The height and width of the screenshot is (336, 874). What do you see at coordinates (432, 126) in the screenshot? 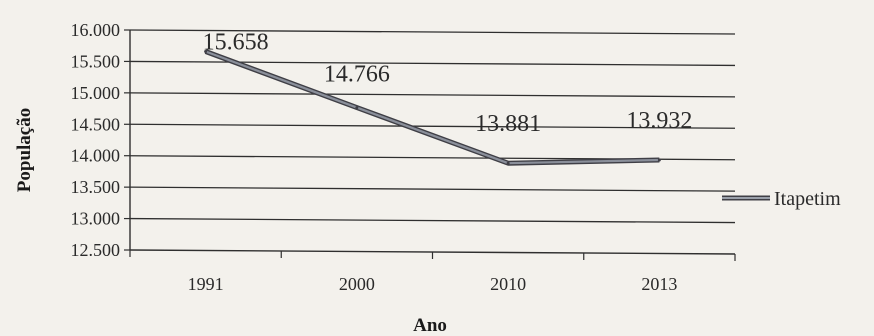
I see `gridline-14.500` at bounding box center [432, 126].